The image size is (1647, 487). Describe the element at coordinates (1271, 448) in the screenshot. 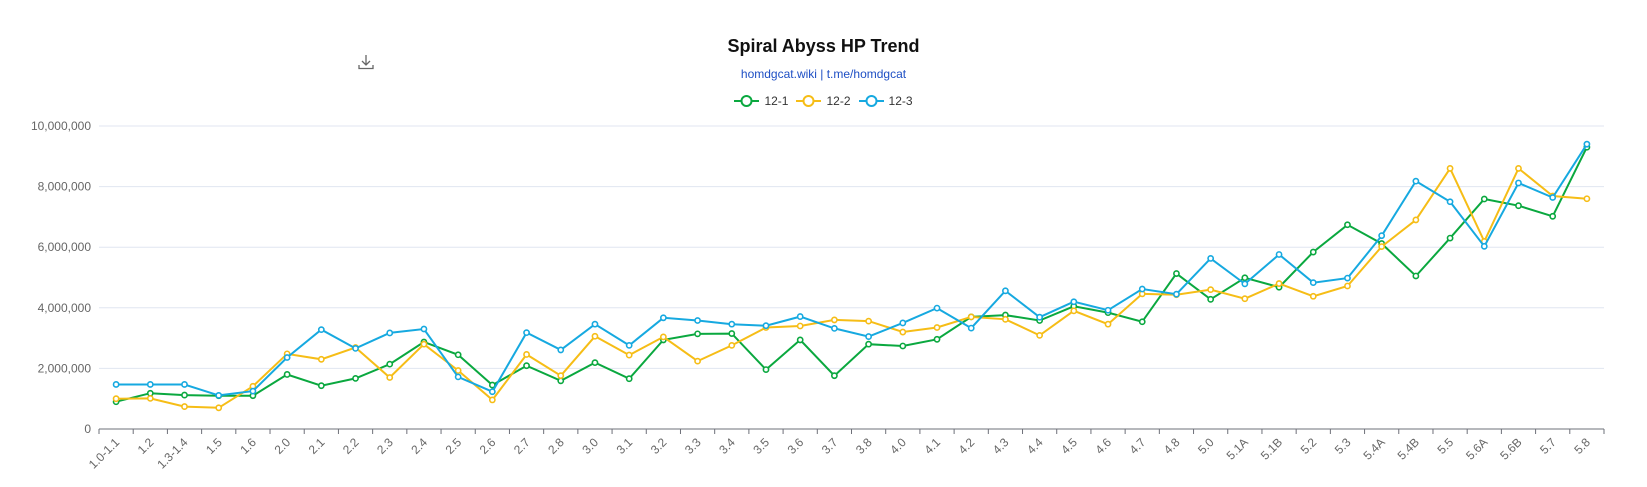

I see `x-tick-label: 5.1B` at that location.